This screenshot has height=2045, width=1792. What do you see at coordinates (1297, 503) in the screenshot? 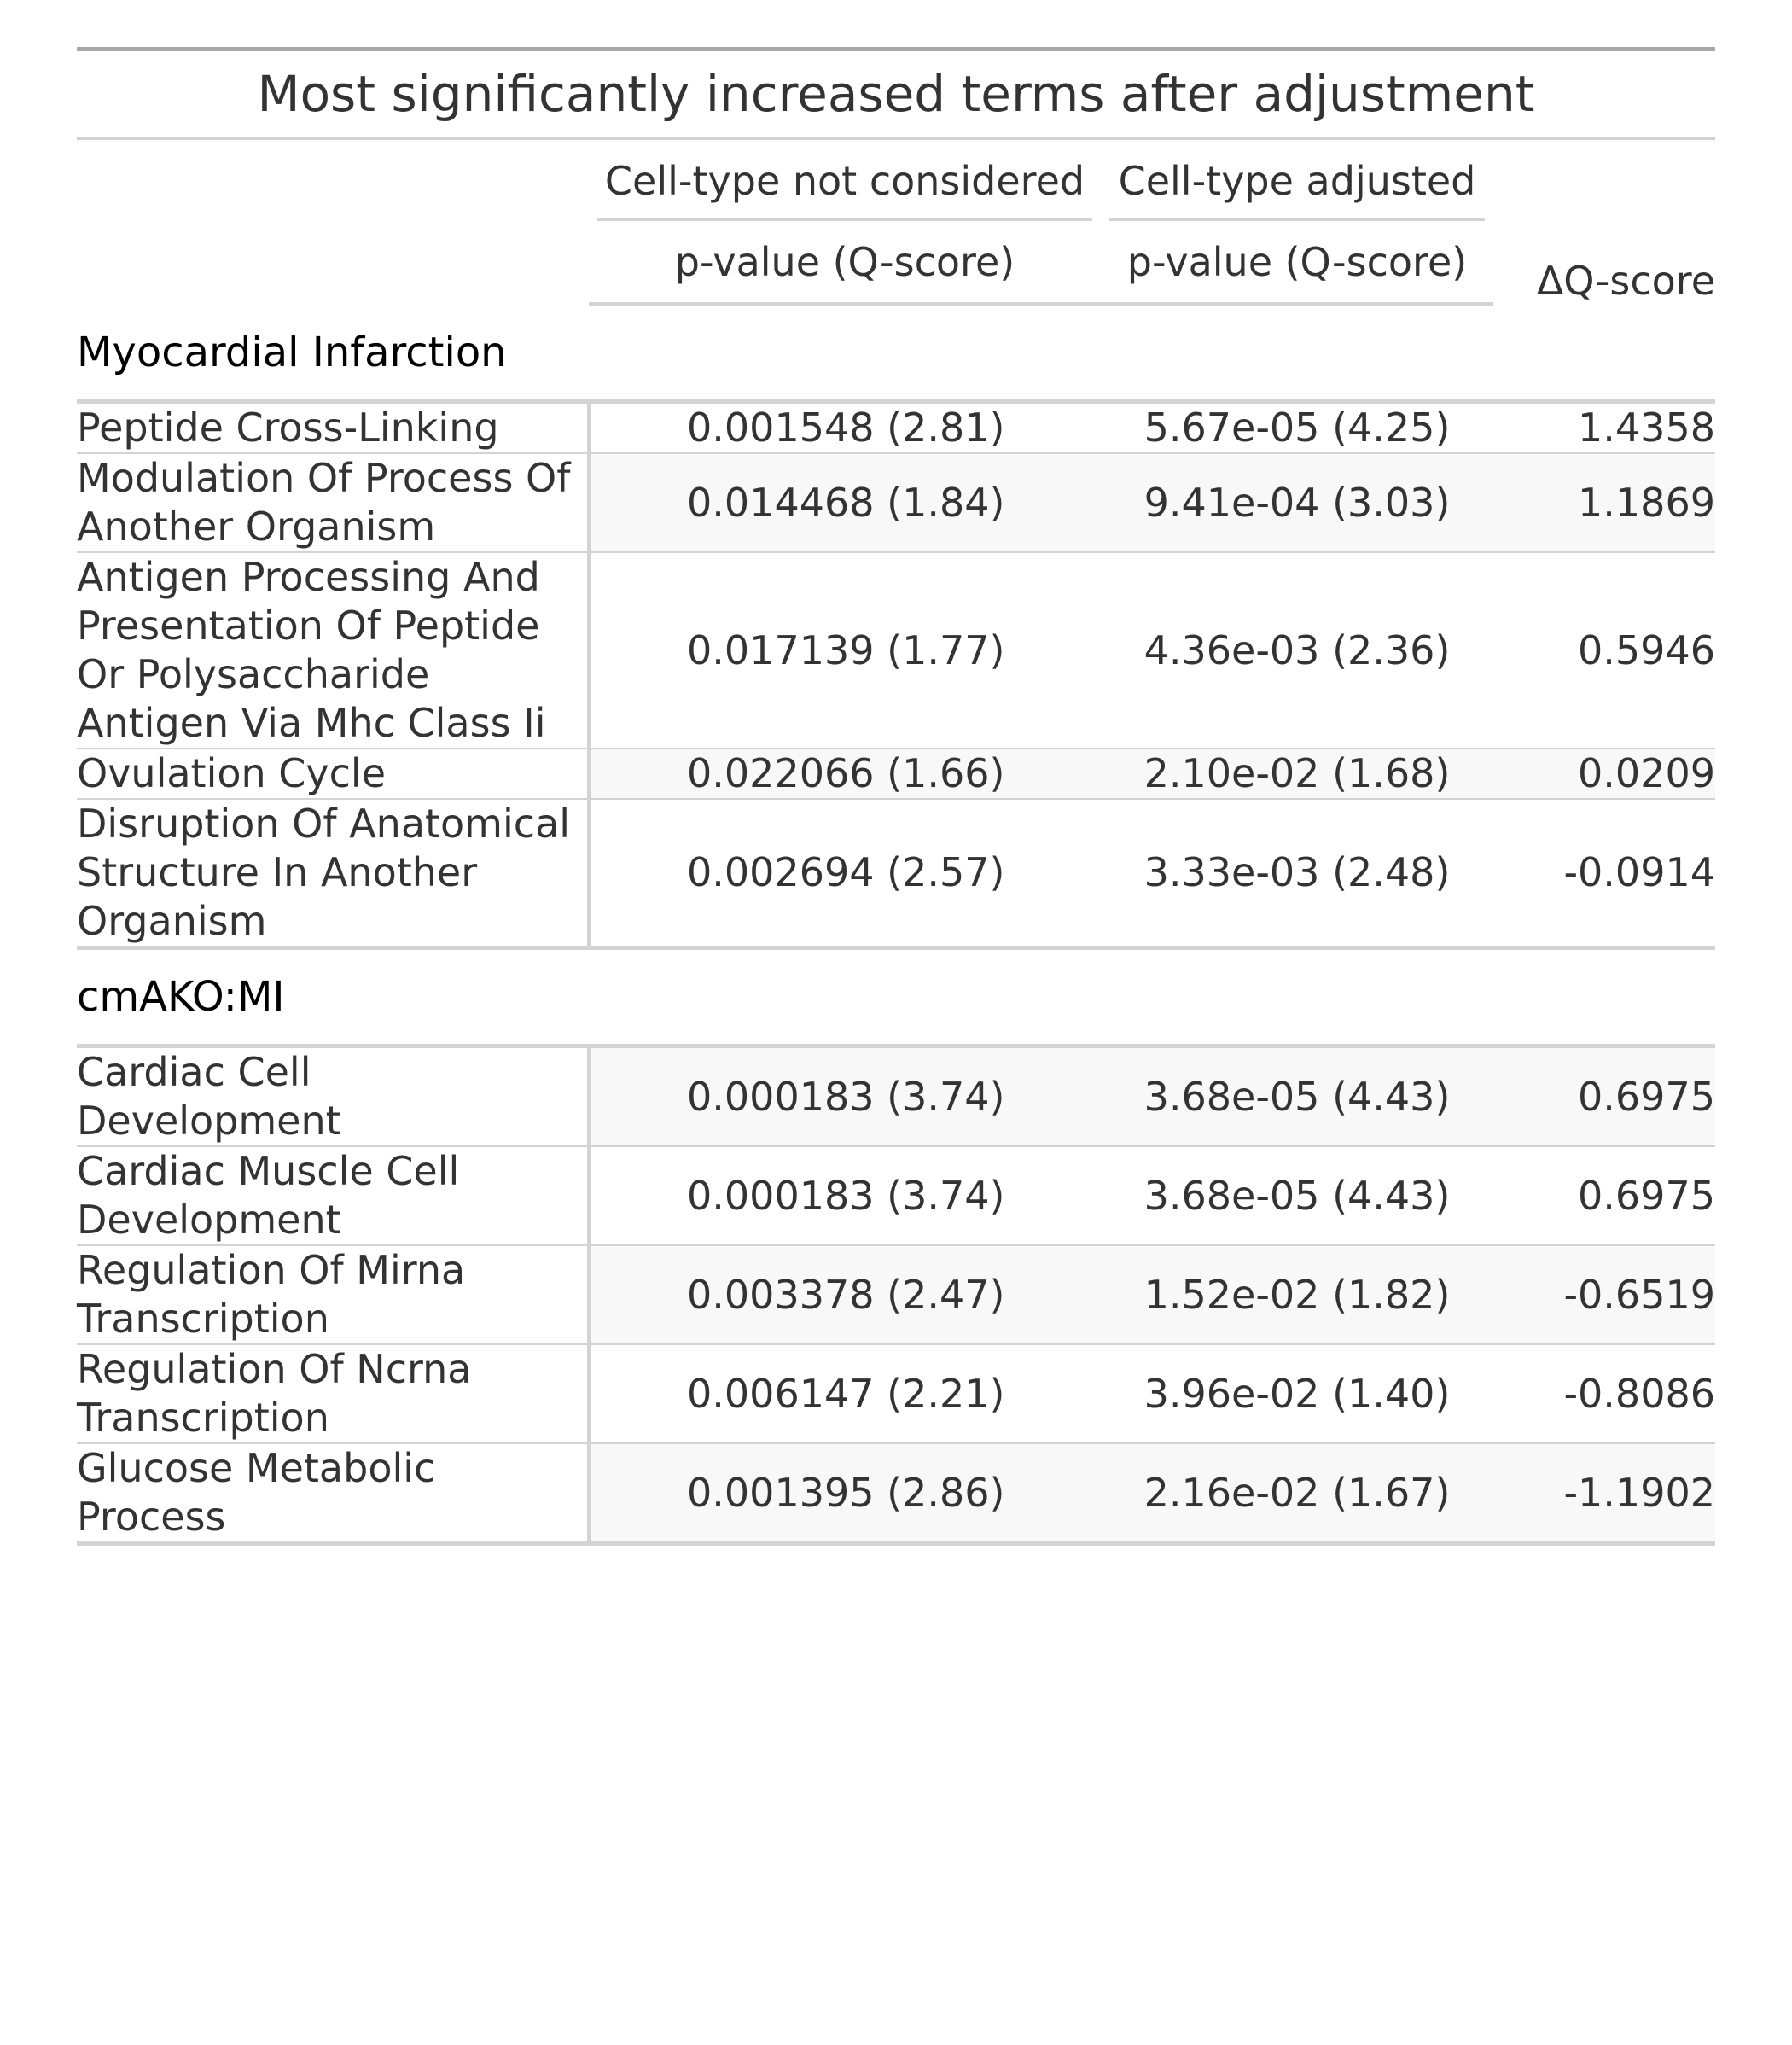
I see `pvalue-adjusted-cell: 9.41e-04 (3.03)` at bounding box center [1297, 503].